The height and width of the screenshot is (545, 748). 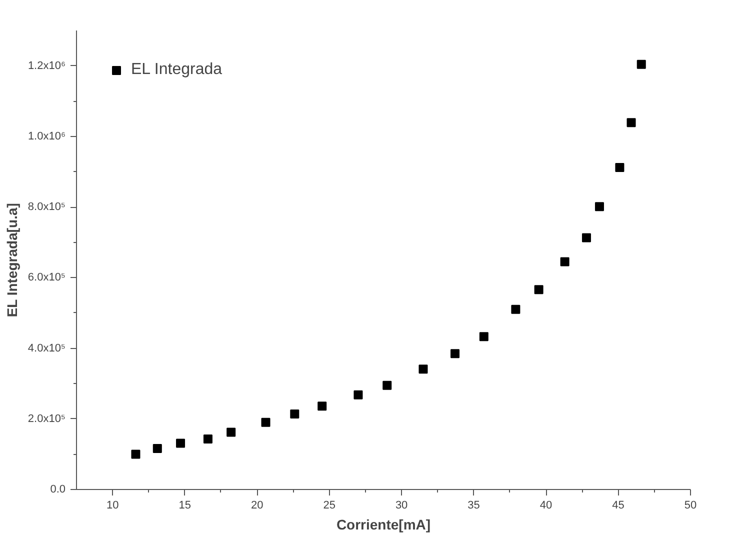 I want to click on legend-label: EL Integrada, so click(x=176, y=70).